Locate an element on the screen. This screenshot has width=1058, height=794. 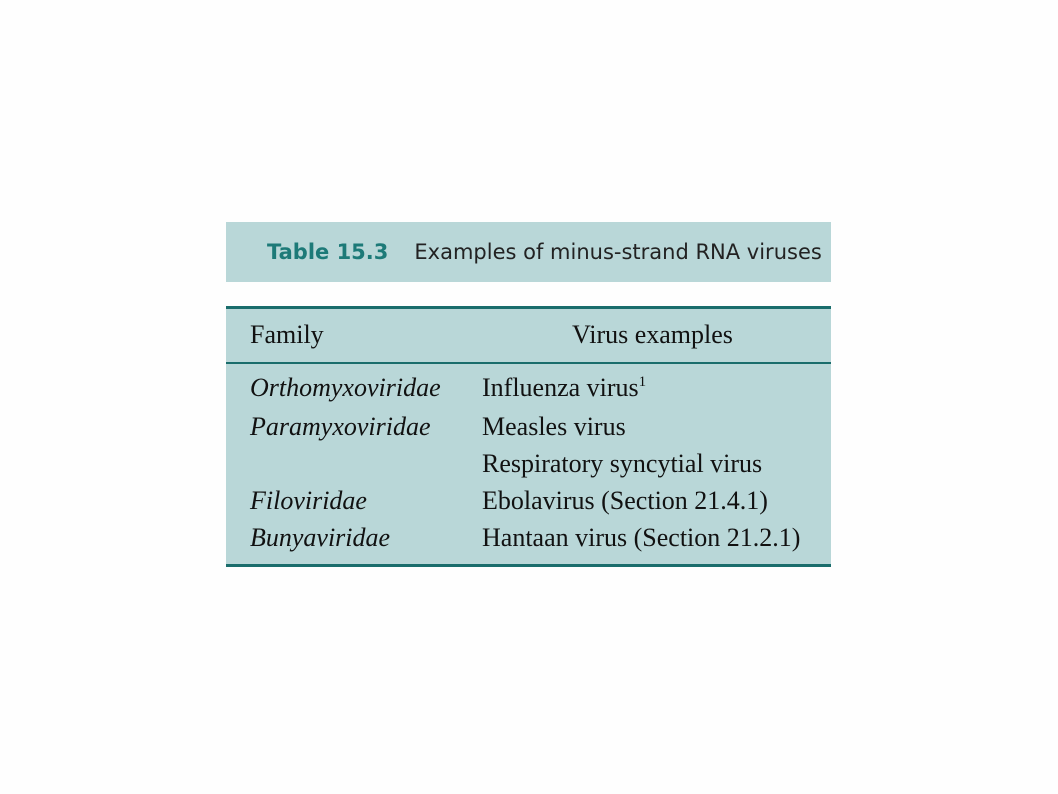
footnote-marker: 1 is located at coordinates (642, 382).